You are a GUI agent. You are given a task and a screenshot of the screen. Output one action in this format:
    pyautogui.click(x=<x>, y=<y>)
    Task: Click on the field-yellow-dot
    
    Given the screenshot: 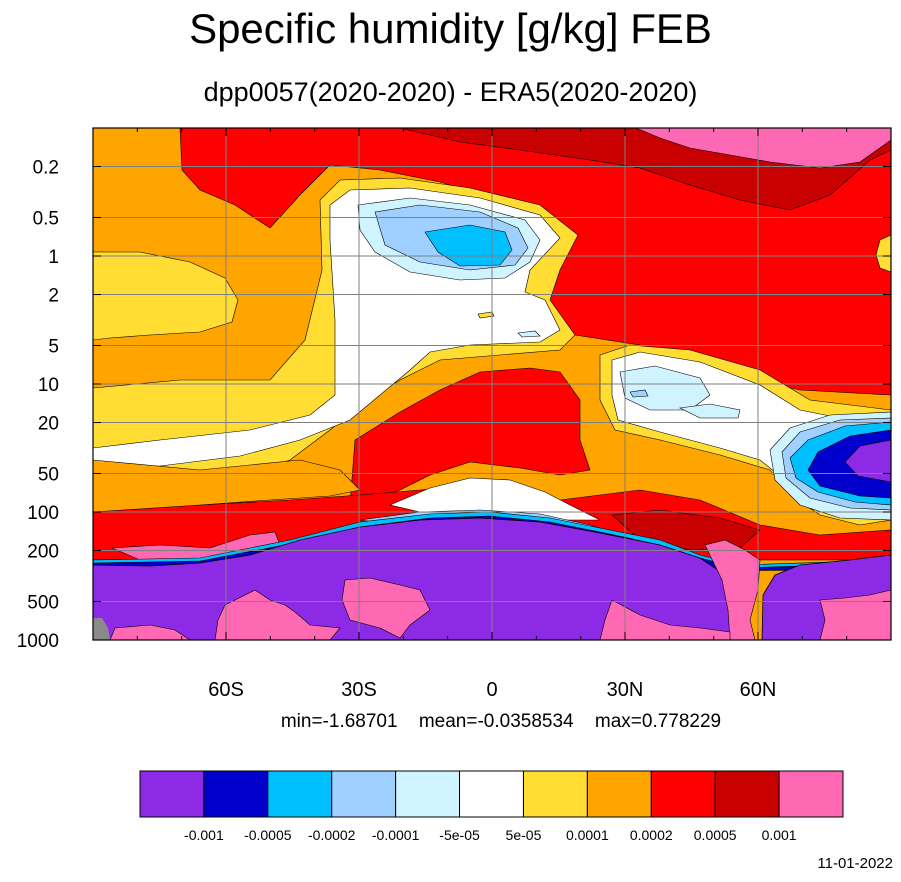 What is the action you would take?
    pyautogui.click(x=486, y=315)
    